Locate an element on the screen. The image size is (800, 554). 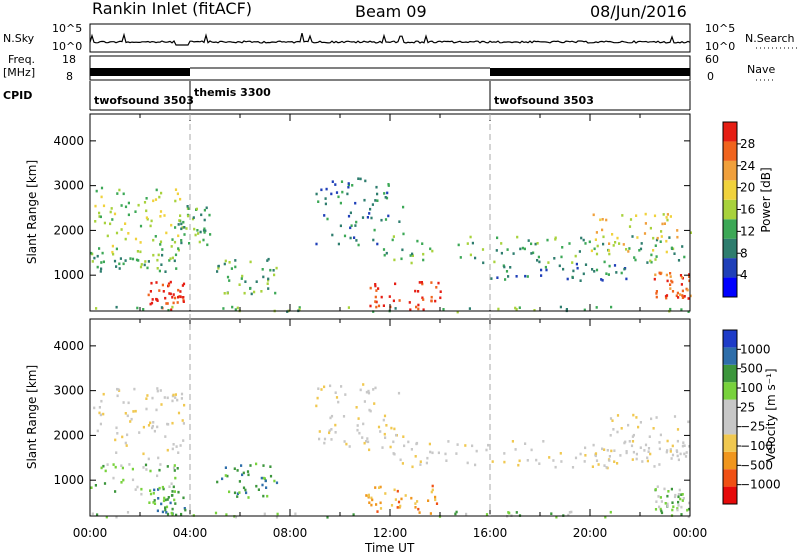
freq-label-2: [MHz] is located at coordinates (19, 72).